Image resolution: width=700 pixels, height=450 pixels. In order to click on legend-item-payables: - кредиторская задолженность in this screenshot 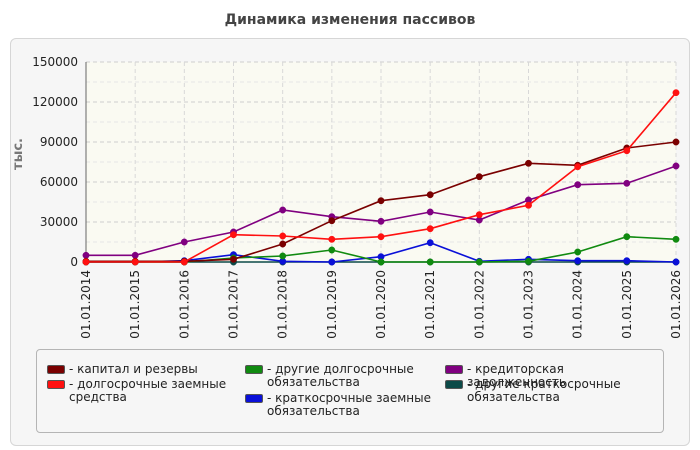, I will do `click(554, 376)`.